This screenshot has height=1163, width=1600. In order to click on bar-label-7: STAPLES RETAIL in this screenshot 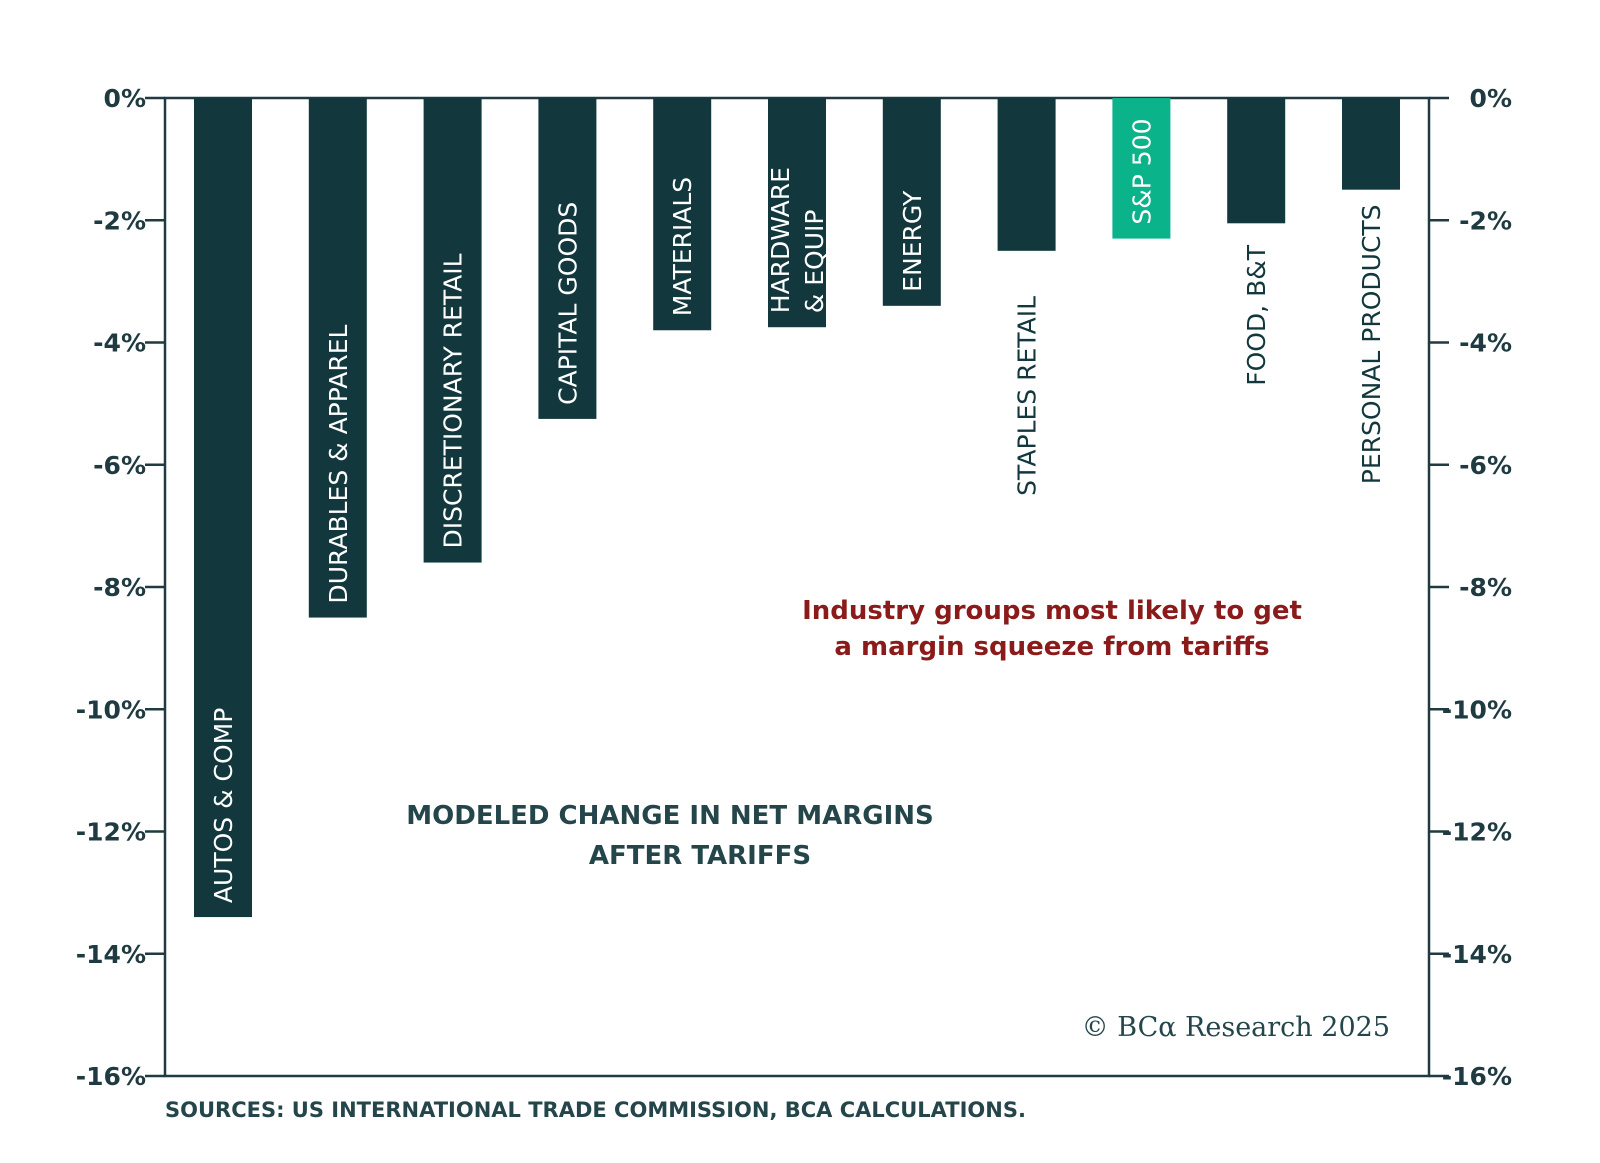, I will do `click(1027, 396)`.